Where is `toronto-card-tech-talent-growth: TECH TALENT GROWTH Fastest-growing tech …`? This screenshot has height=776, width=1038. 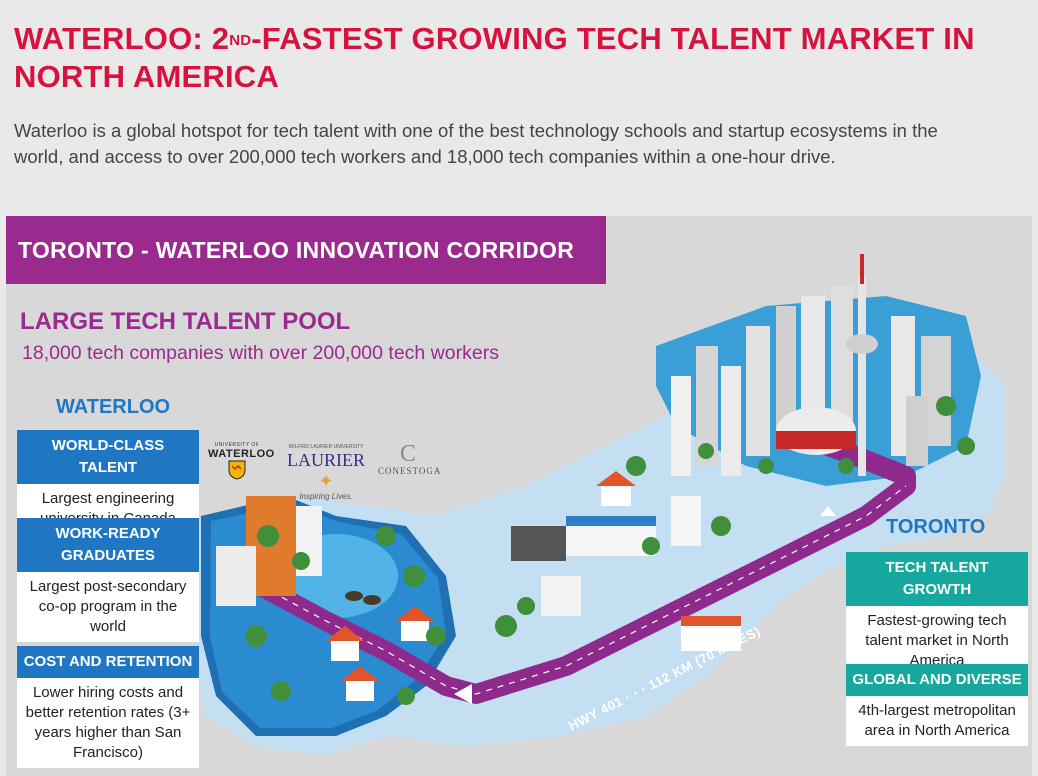 toronto-card-tech-talent-growth: TECH TALENT GROWTH Fastest-growing tech … is located at coordinates (937, 614).